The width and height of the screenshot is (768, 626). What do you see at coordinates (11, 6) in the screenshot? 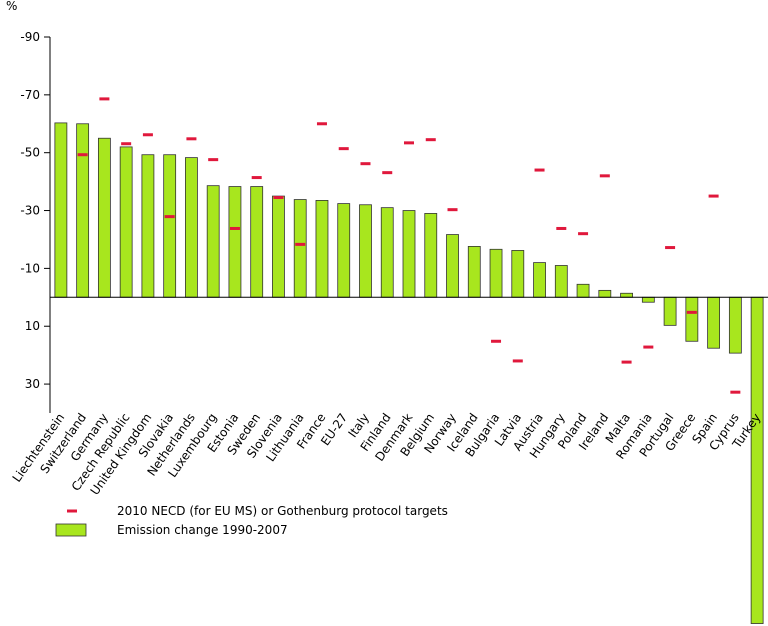
I see `y-axis-label: %` at bounding box center [11, 6].